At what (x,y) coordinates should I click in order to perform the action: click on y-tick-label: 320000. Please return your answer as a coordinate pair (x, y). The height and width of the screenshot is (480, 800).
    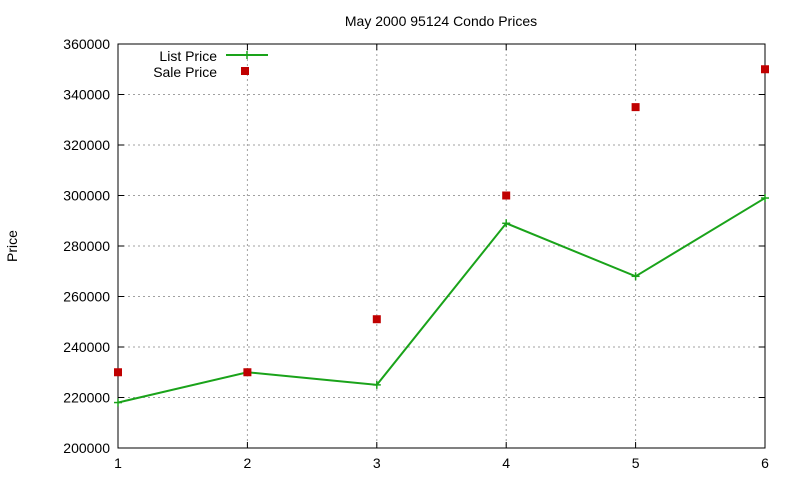
    Looking at the image, I should click on (86, 145).